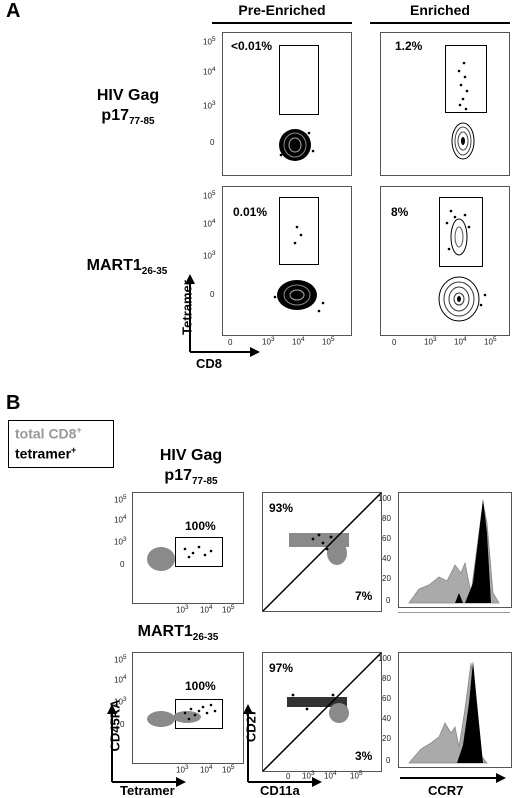 This screenshot has width=520, height=798. I want to click on plot-hiv-enriched: 1.2%, so click(445, 104).